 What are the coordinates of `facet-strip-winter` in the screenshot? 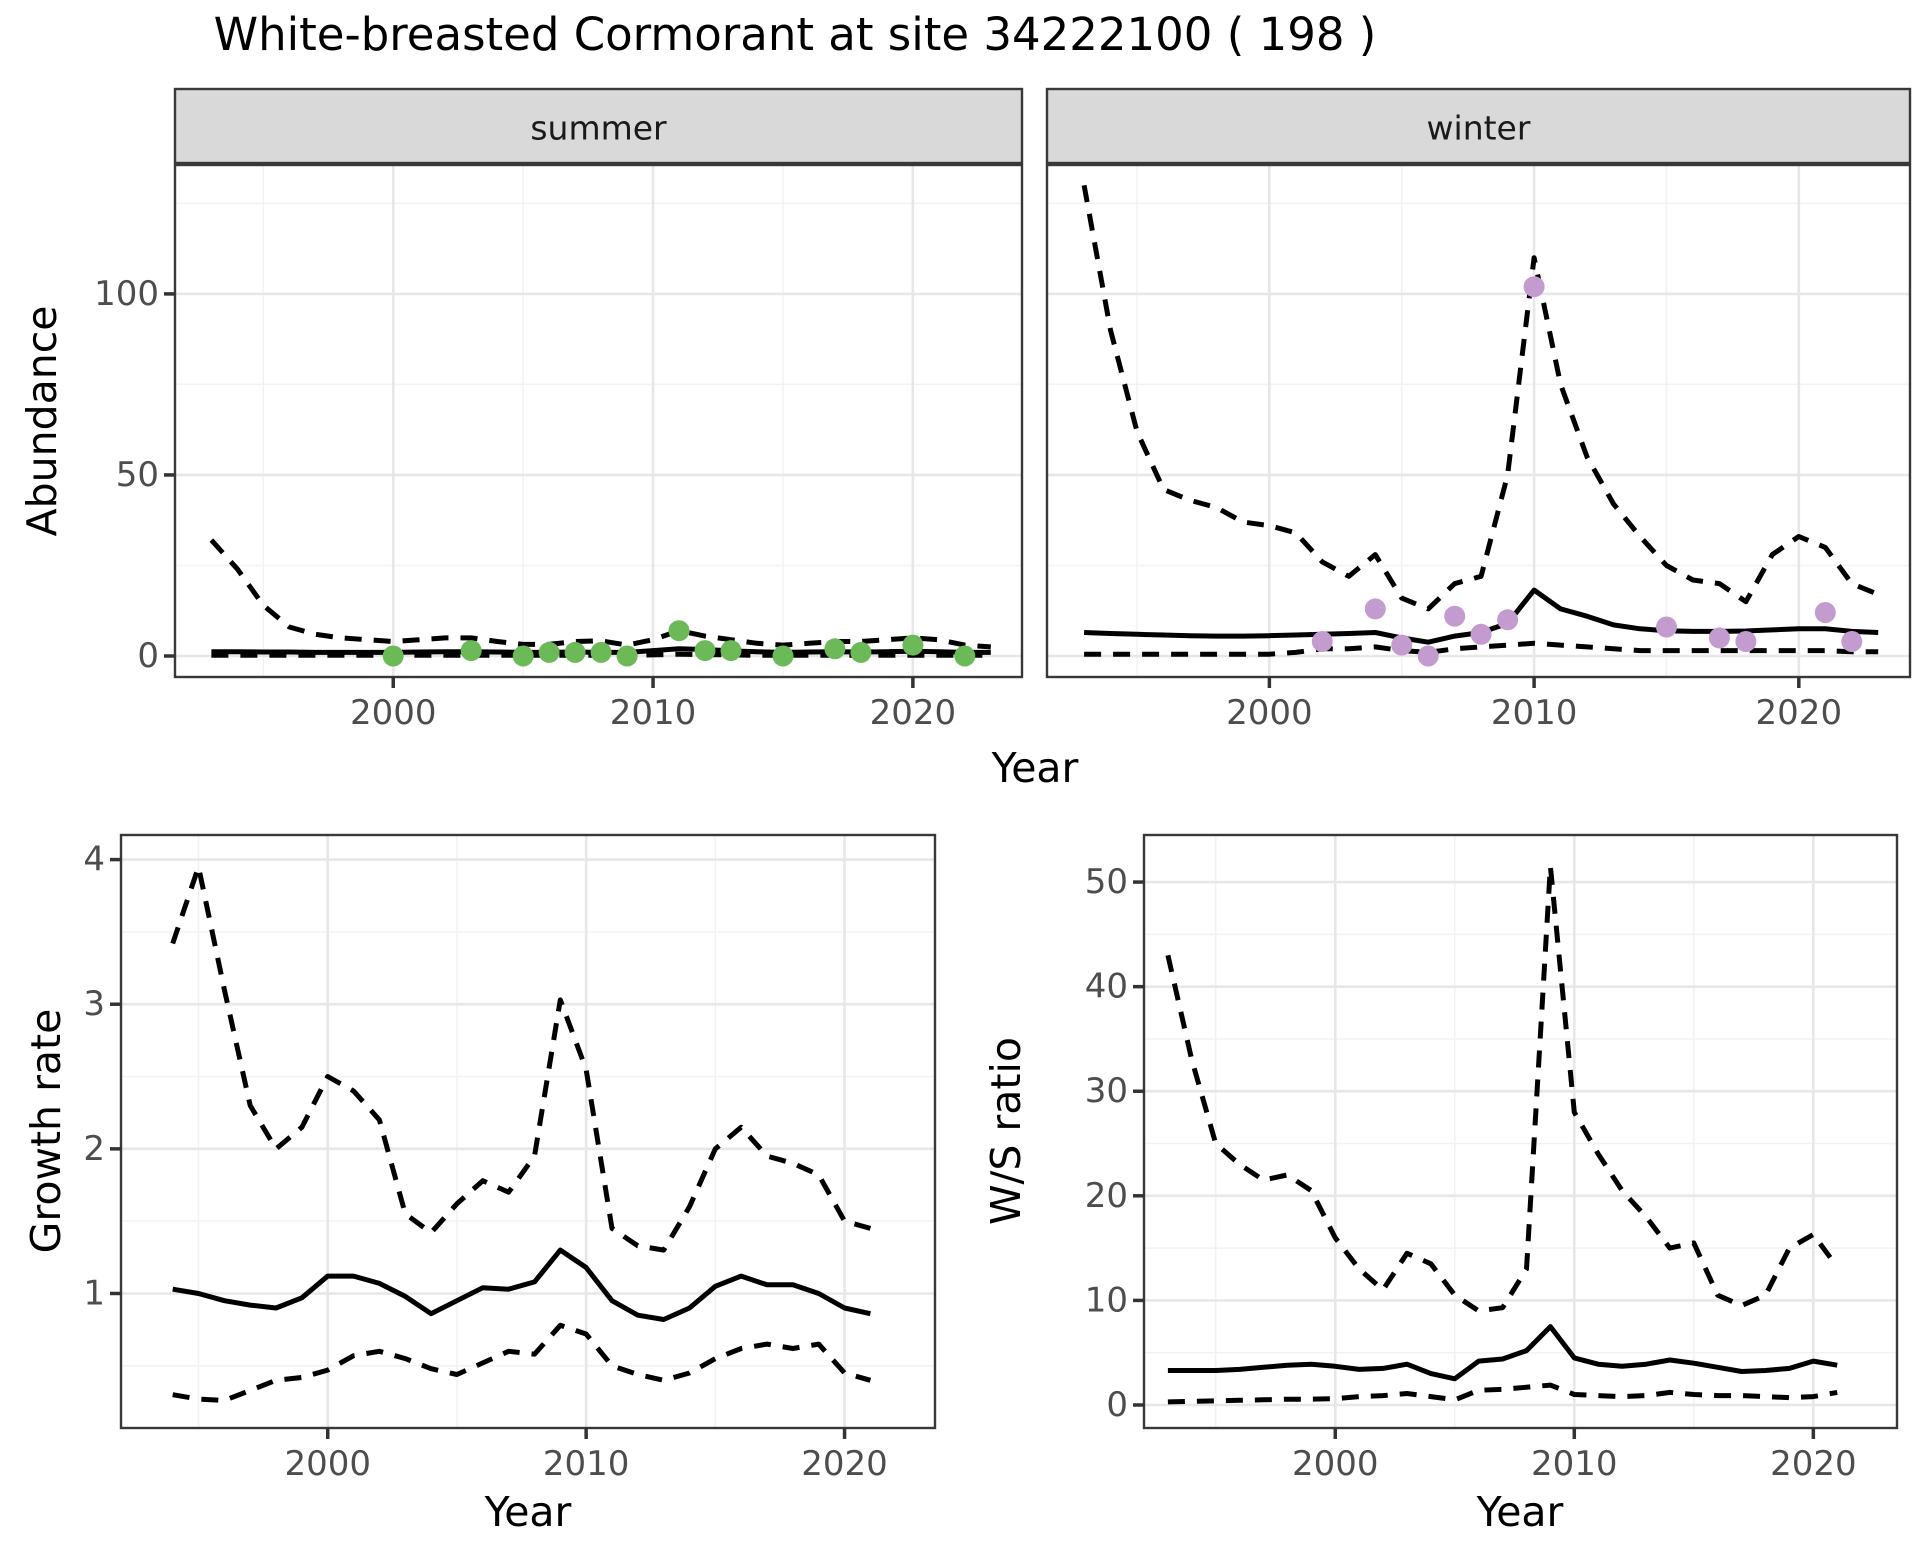 It's located at (1478, 126).